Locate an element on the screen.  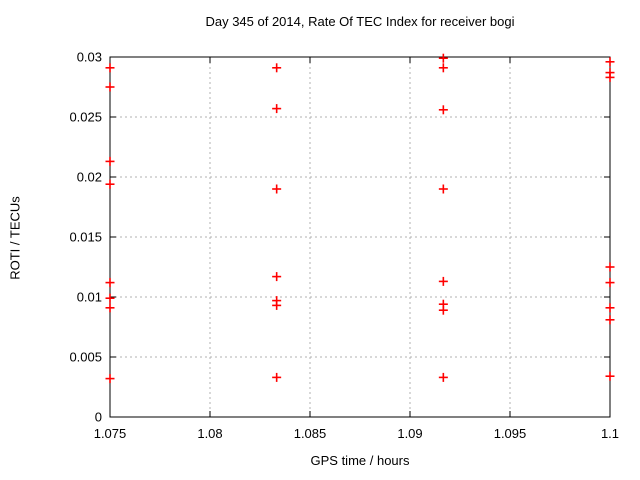
y-tick-label: 0.02 is located at coordinates (89, 177).